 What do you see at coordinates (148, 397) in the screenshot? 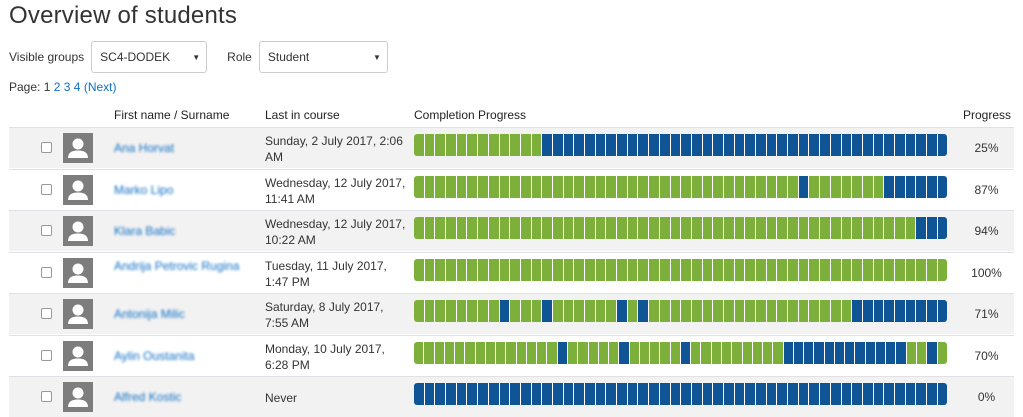
I see `student-name-link: Alfred Kostic` at bounding box center [148, 397].